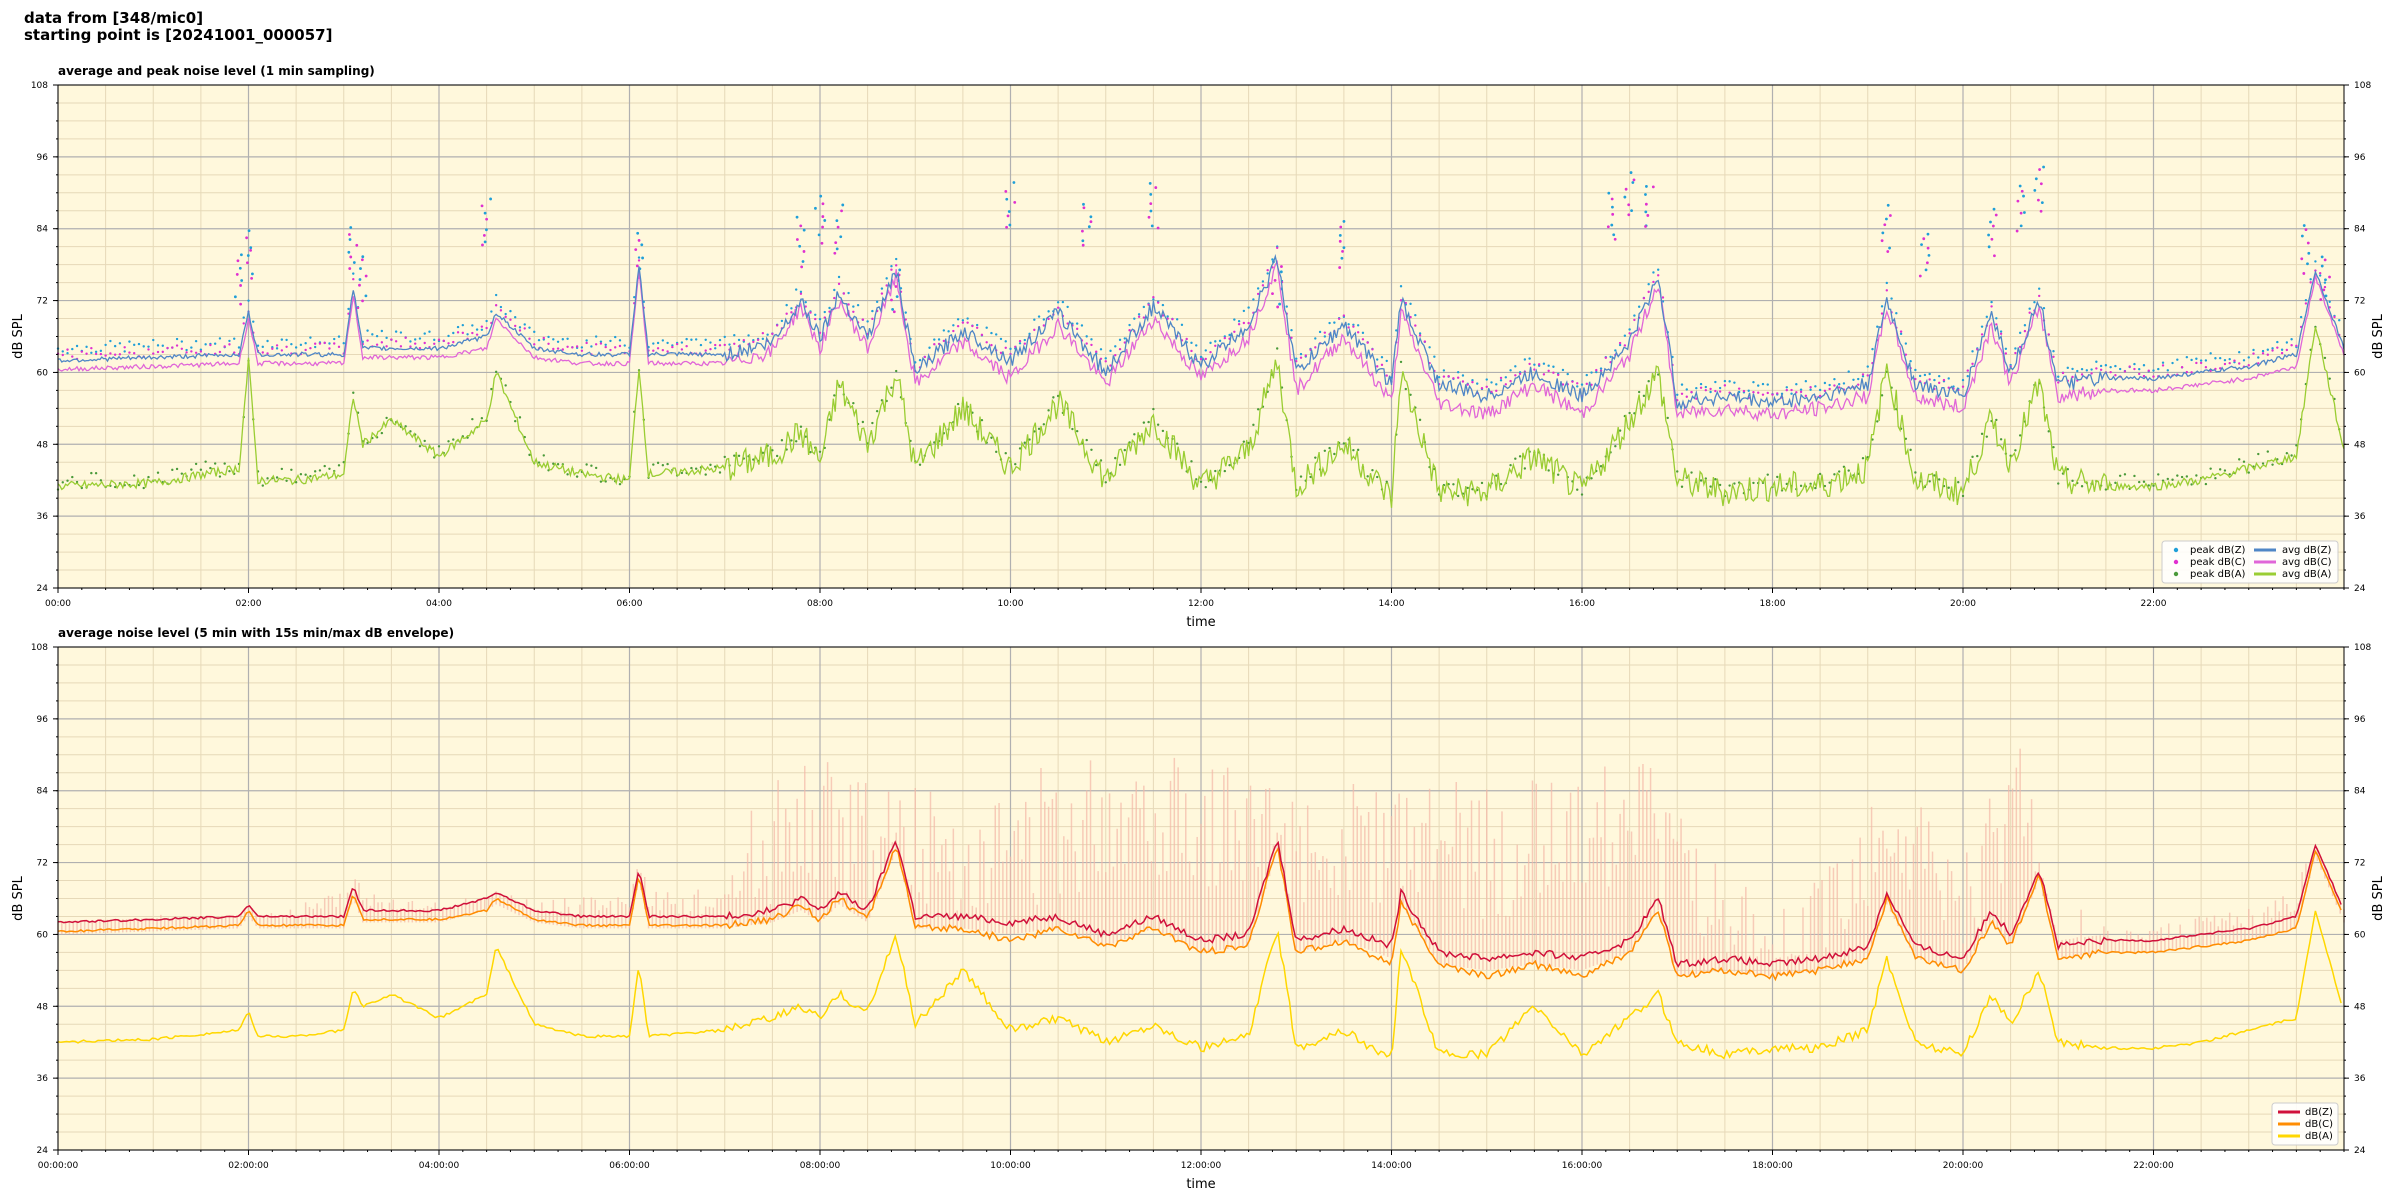  Describe the element at coordinates (43, 935) in the screenshot. I see `y-tick-label-left: 60` at that location.